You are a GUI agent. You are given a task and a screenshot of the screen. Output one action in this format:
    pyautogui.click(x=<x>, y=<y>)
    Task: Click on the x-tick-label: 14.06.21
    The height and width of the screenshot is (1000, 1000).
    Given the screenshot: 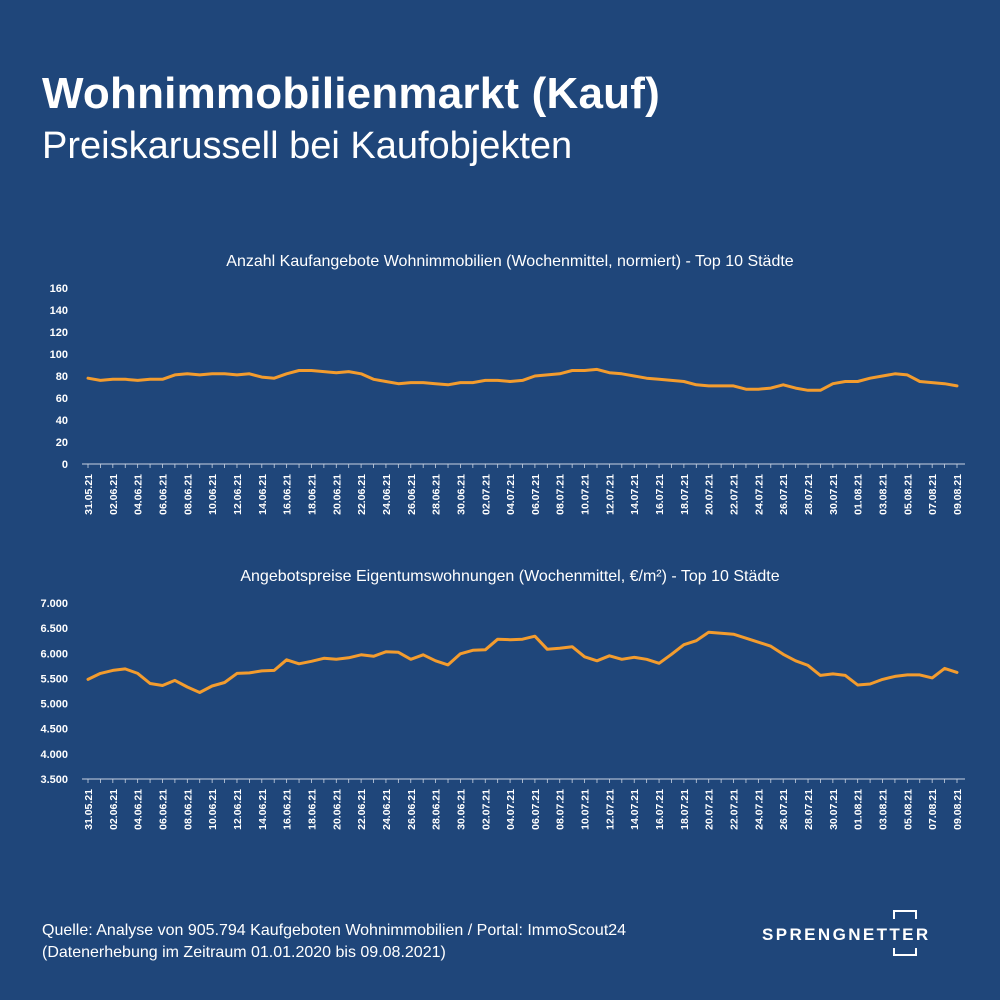 What is the action you would take?
    pyautogui.click(x=263, y=809)
    